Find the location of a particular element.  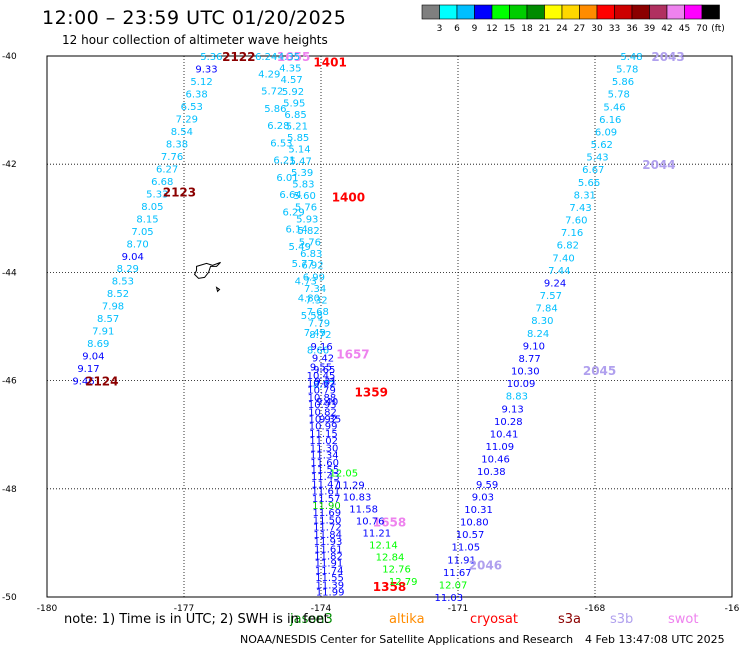

wave-height-value: 5.76 is located at coordinates (306, 208).